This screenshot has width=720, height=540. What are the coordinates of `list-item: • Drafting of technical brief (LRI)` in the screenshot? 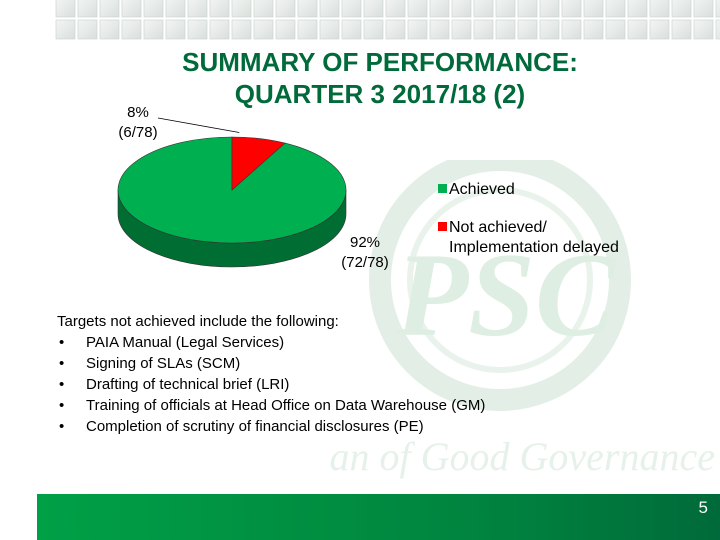 It's located at (271, 384).